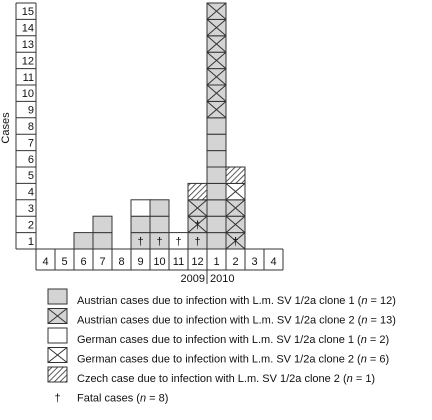 The image size is (432, 420). What do you see at coordinates (31, 242) in the screenshot?
I see `y-tick-label: 1` at bounding box center [31, 242].